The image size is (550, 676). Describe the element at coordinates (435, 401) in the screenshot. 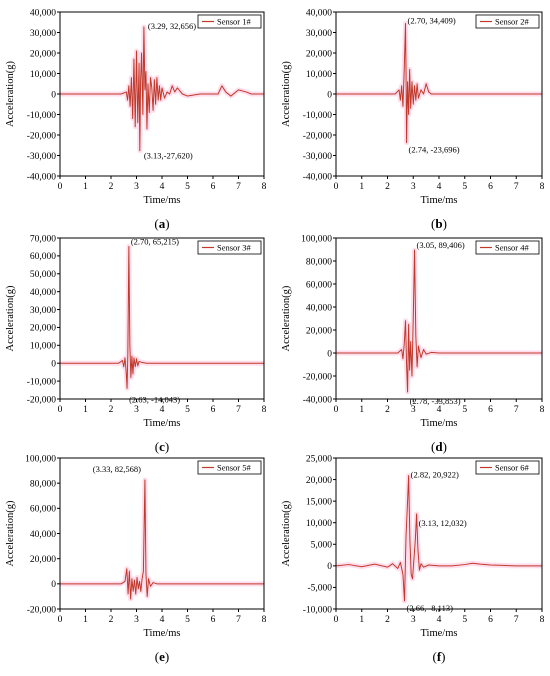

I see `annotation-label: (2.78, -33,853)` at that location.